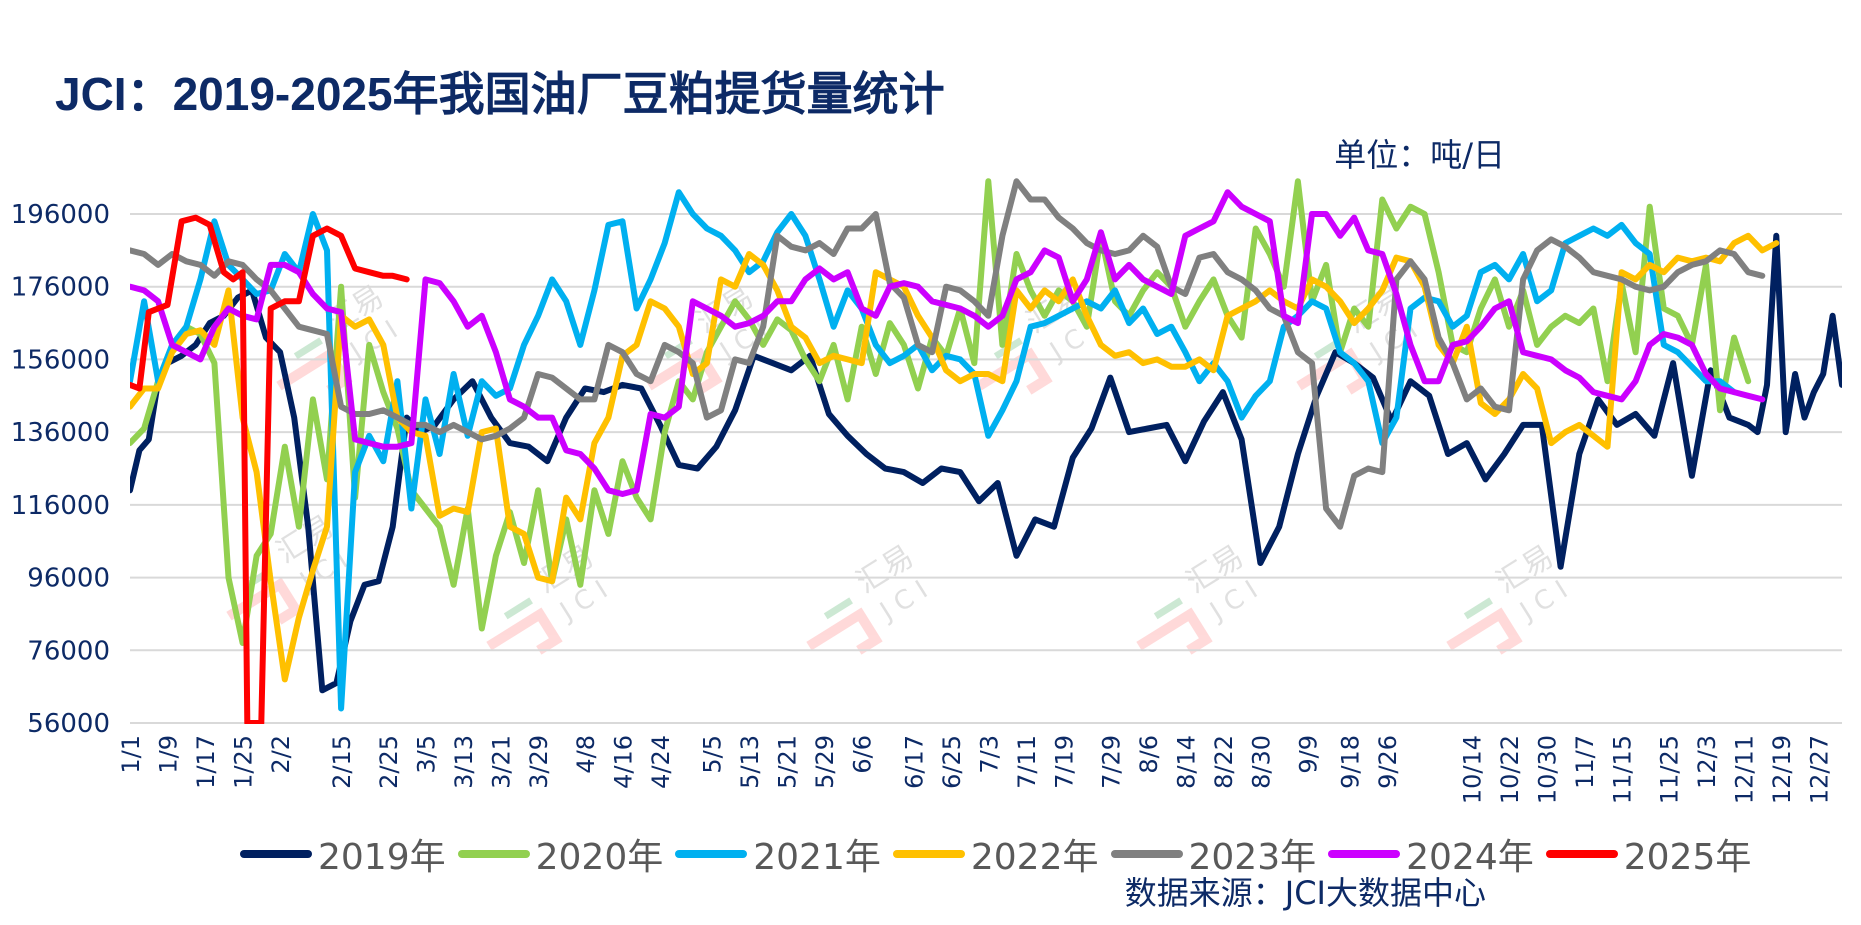 The image size is (1861, 925). I want to click on x-tick-label: 5/5, so click(713, 754).